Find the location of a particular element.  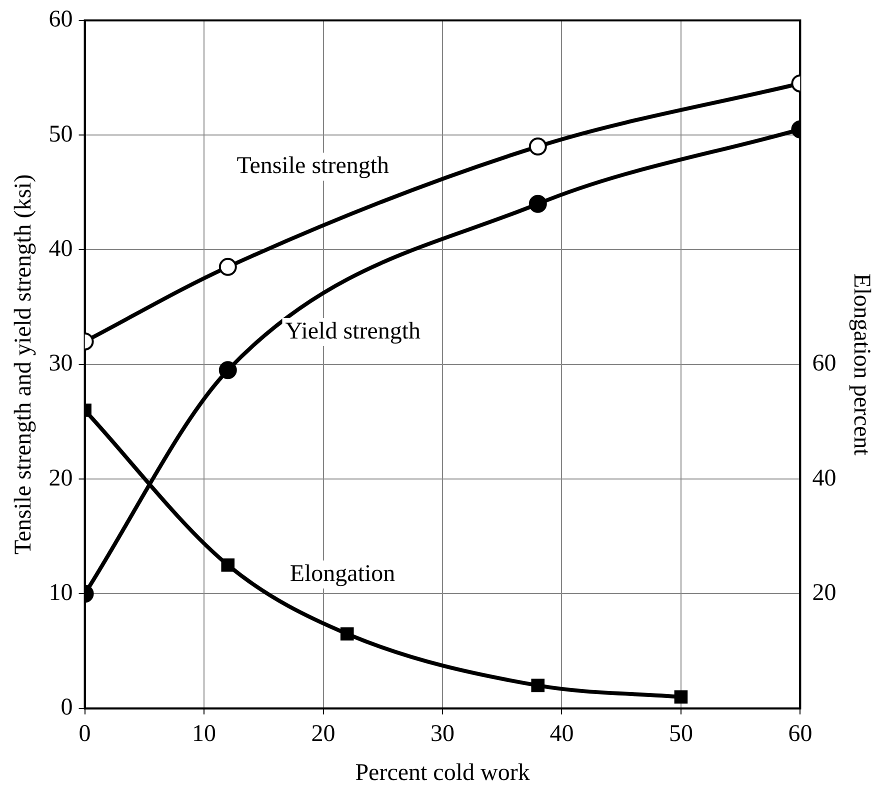

series-label: Tensile strength is located at coordinates (313, 166).